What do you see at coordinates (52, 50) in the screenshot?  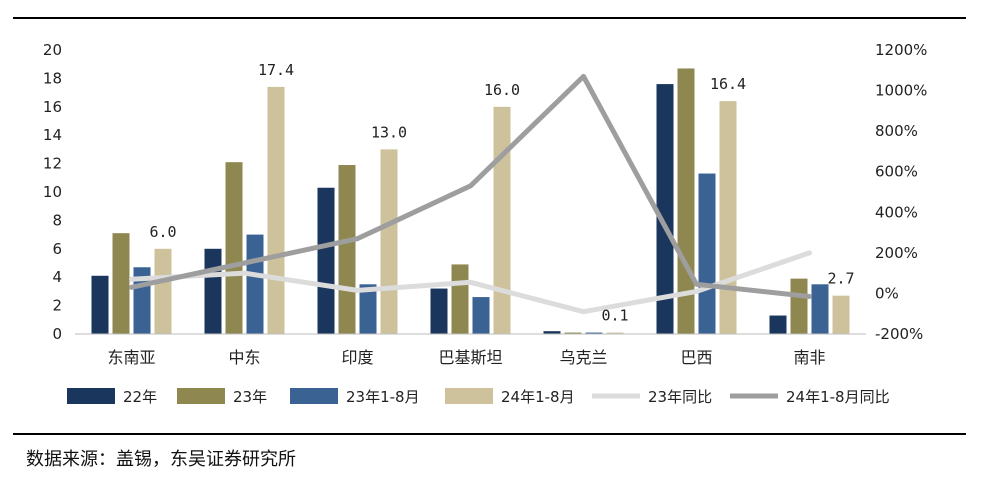 I see `y-left-tick-10: 20` at bounding box center [52, 50].